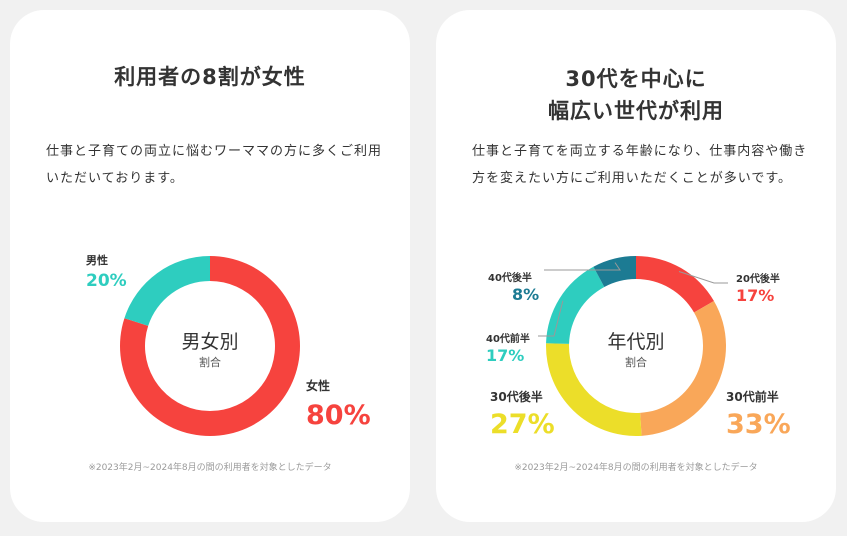 Image resolution: width=847 pixels, height=536 pixels. Describe the element at coordinates (752, 396) in the screenshot. I see `legend-label: 30代前半` at that location.